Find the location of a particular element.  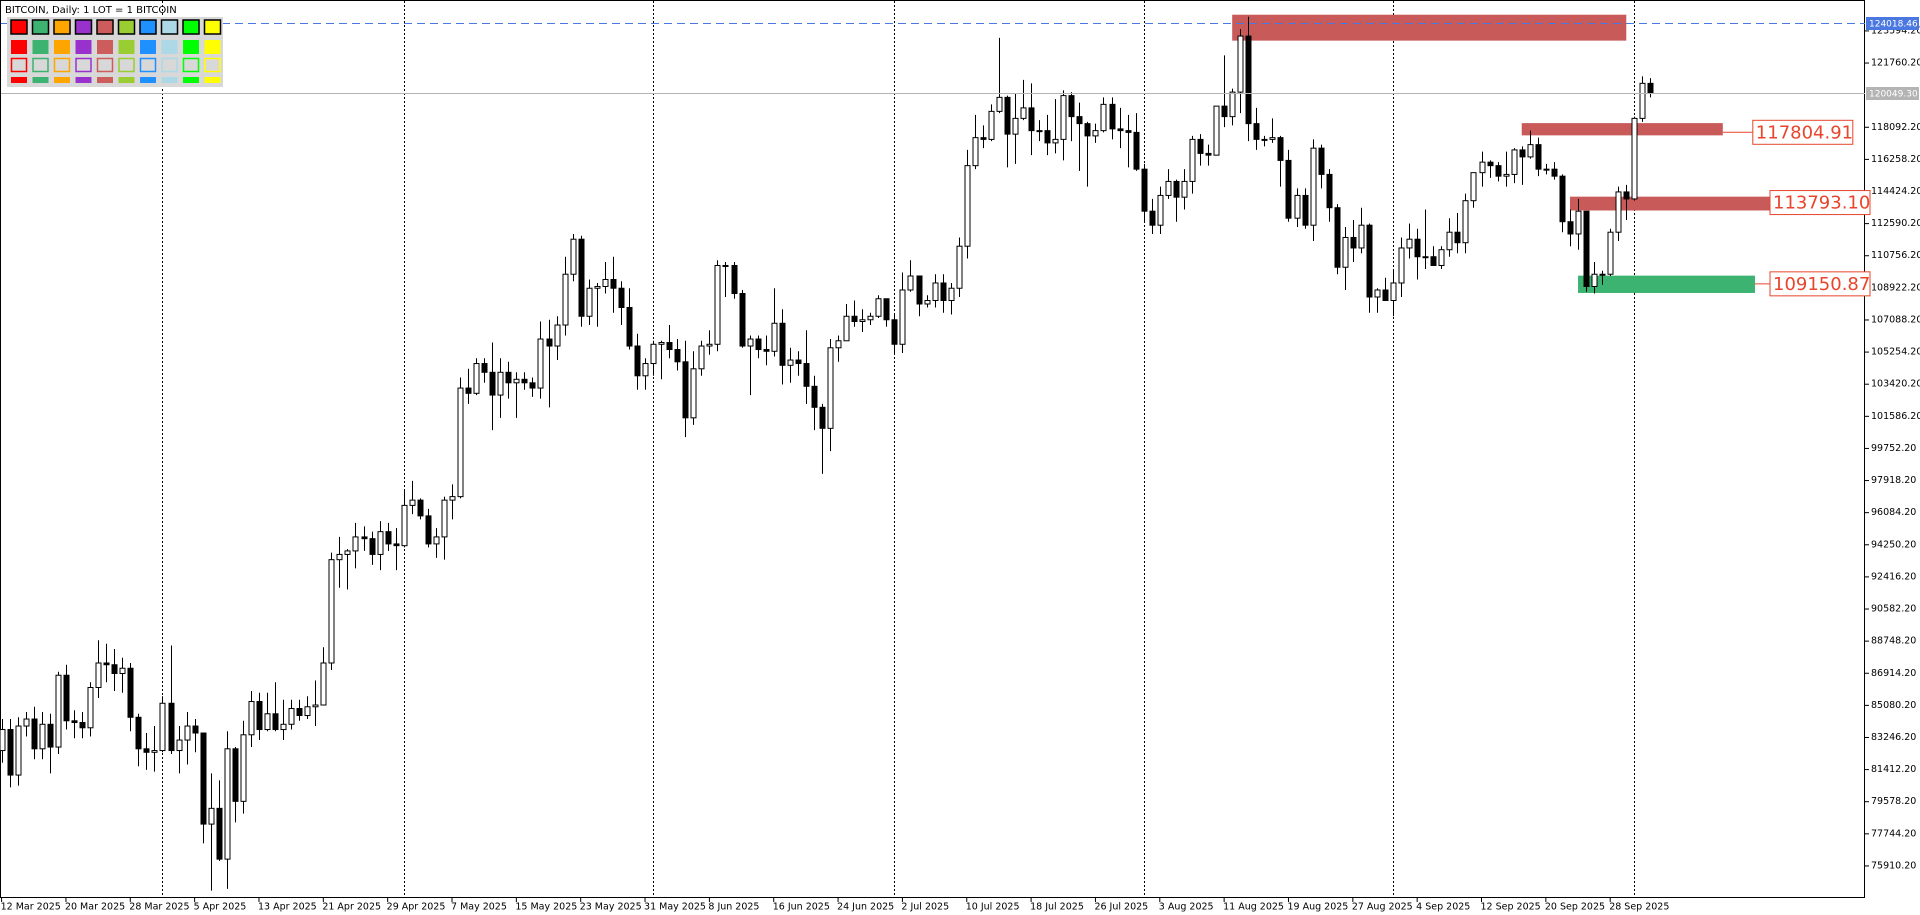

y-tick-label: 123594.20 is located at coordinates (1895, 30).